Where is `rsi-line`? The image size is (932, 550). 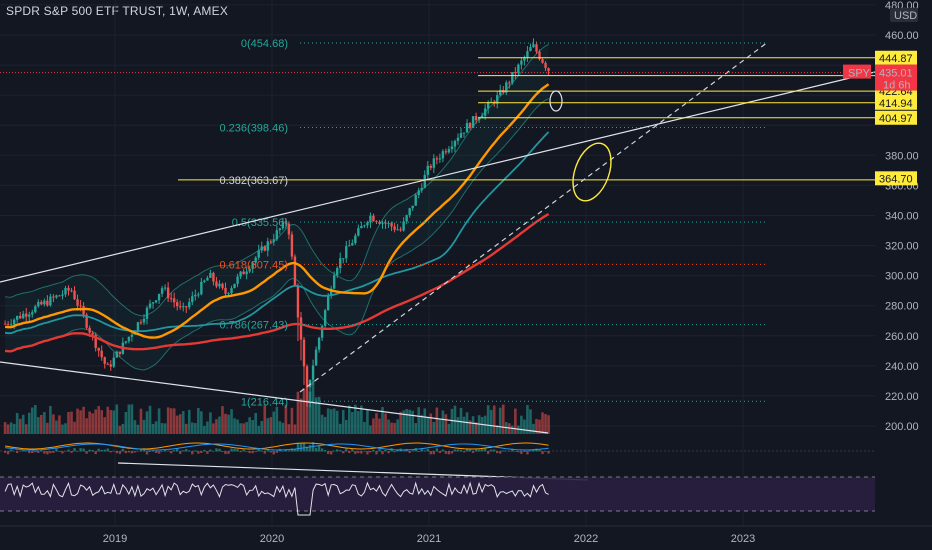 rsi-line is located at coordinates (276, 498).